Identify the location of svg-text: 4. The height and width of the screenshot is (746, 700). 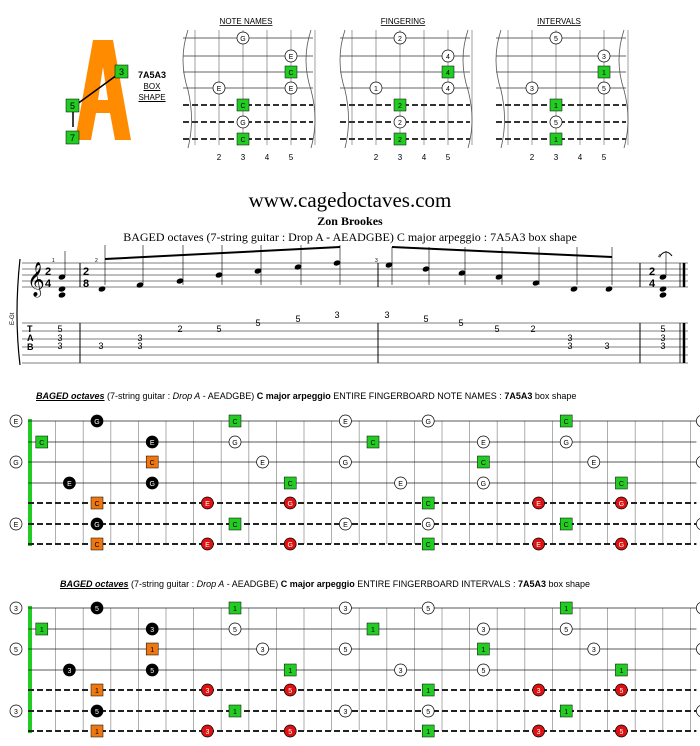
(448, 57).